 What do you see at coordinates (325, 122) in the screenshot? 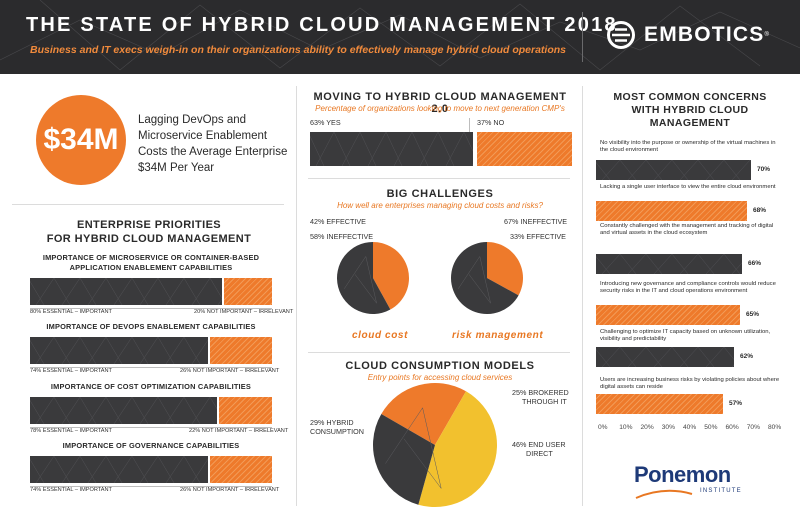
I see `yes-label: 63% YES` at bounding box center [325, 122].